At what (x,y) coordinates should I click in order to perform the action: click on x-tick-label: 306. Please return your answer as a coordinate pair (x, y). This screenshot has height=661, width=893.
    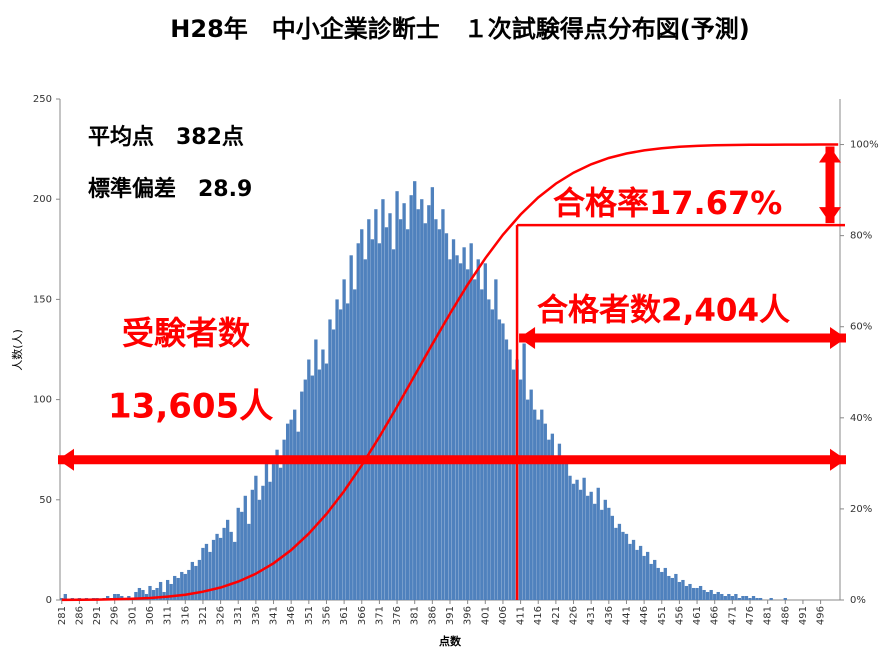
    Looking at the image, I should click on (150, 615).